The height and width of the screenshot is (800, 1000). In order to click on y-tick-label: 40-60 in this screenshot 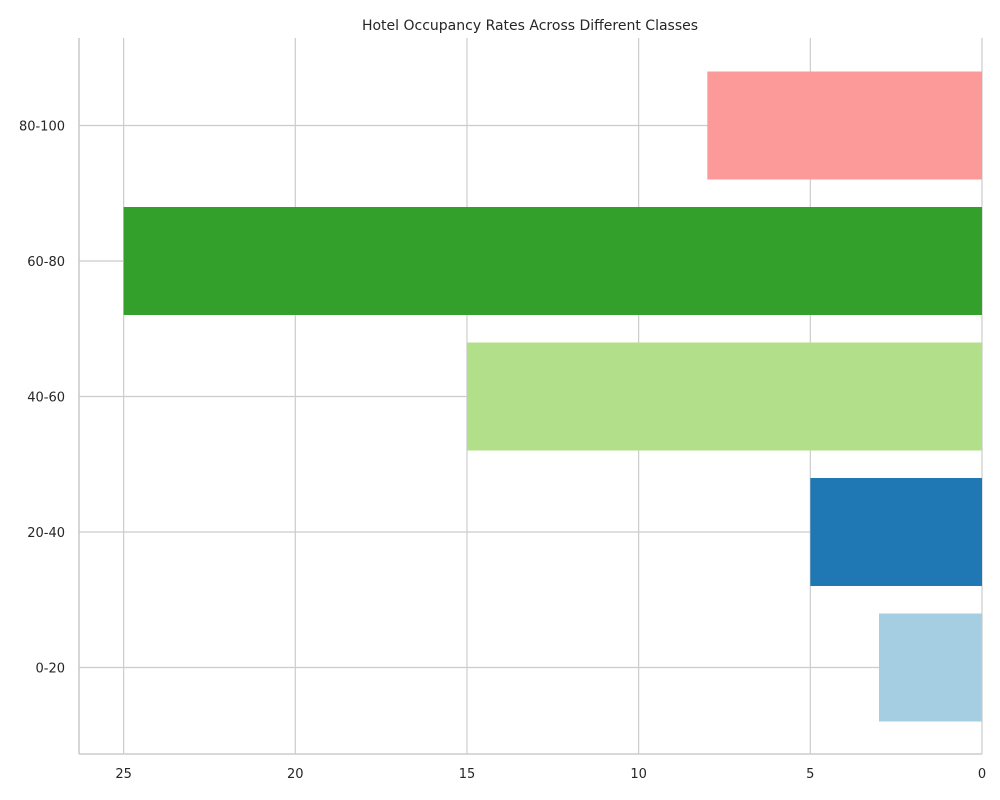, I will do `click(46, 398)`.